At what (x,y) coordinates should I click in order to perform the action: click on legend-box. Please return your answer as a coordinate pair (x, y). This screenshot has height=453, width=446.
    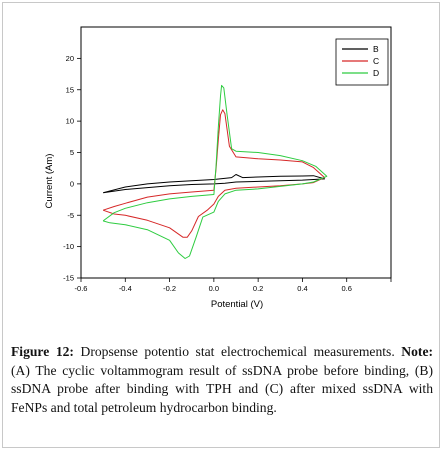
    Looking at the image, I should click on (362, 62).